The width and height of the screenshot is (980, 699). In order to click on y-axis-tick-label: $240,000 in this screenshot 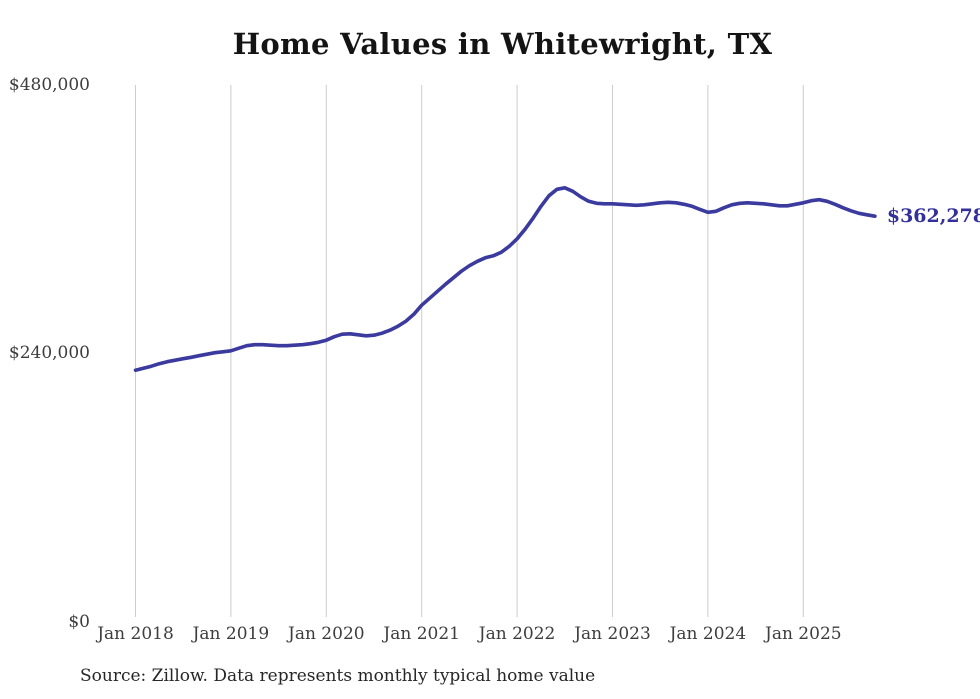, I will do `click(49, 353)`.